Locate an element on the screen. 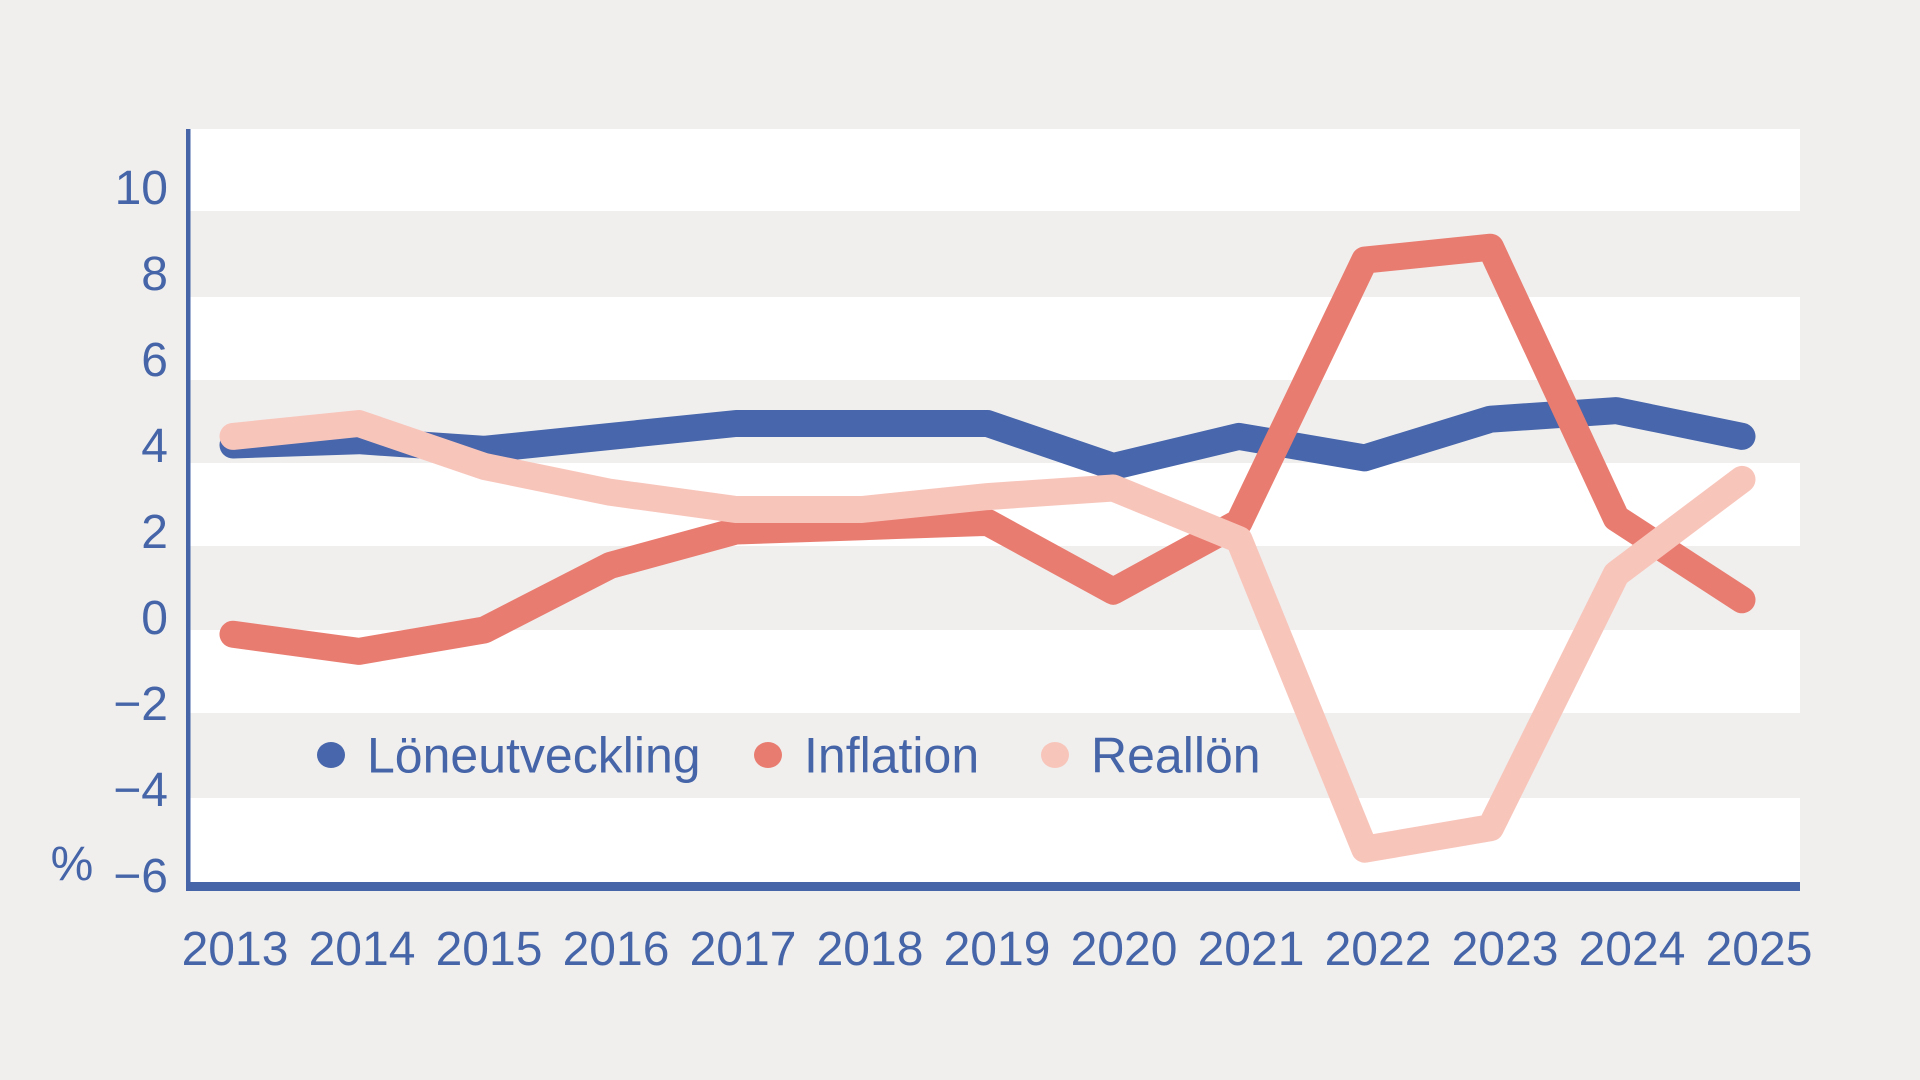 This screenshot has height=1080, width=1920. x-tick-label: 2016 is located at coordinates (616, 949).